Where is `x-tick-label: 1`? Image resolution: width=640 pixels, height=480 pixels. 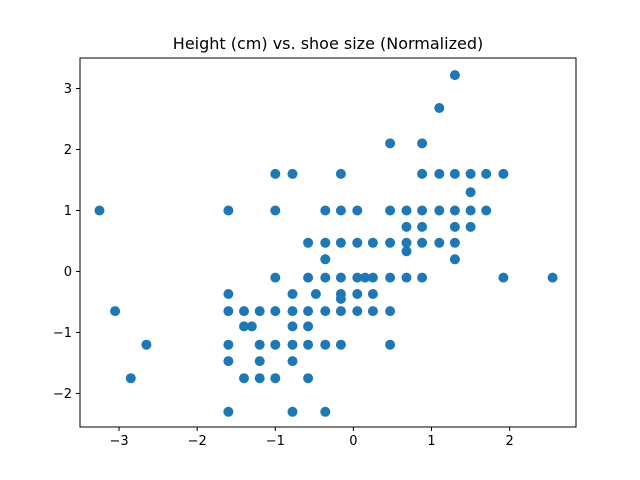
x-tick-label: 1 is located at coordinates (431, 441).